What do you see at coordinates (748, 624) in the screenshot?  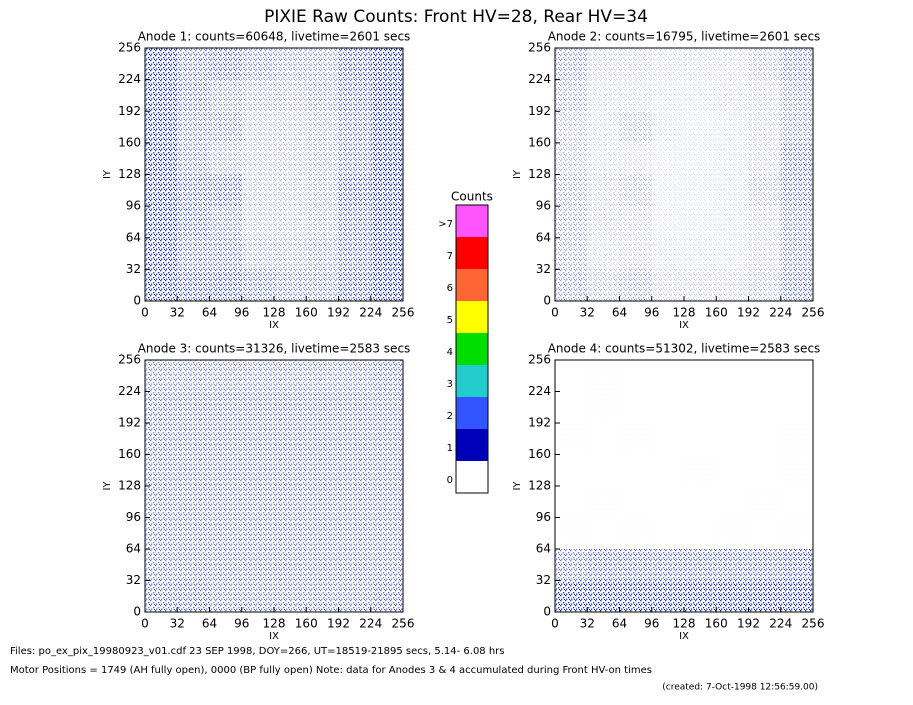 I see `x-tick-label: 192` at bounding box center [748, 624].